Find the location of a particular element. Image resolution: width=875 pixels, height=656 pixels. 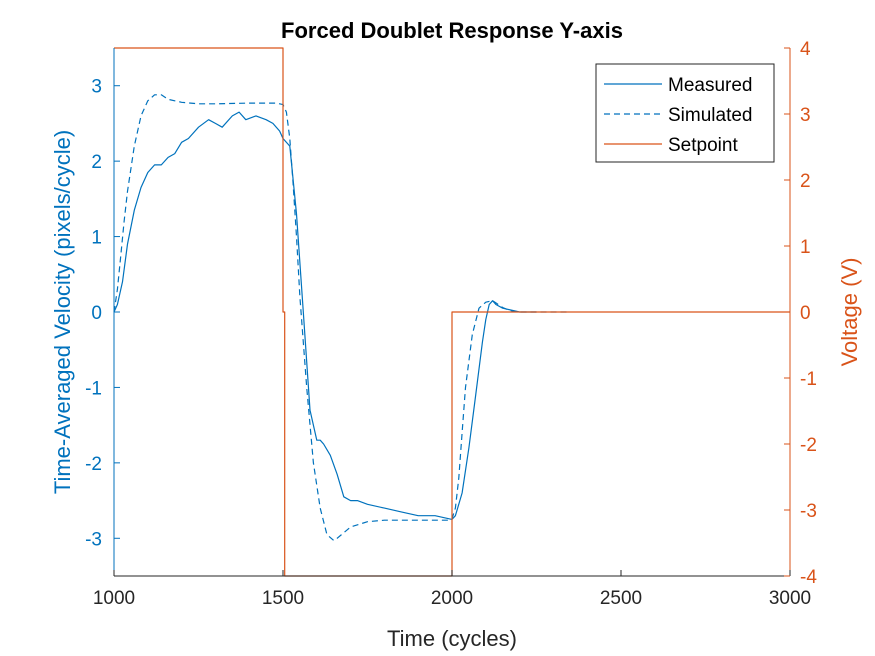

y-right-tick-label: 1 is located at coordinates (805, 247).